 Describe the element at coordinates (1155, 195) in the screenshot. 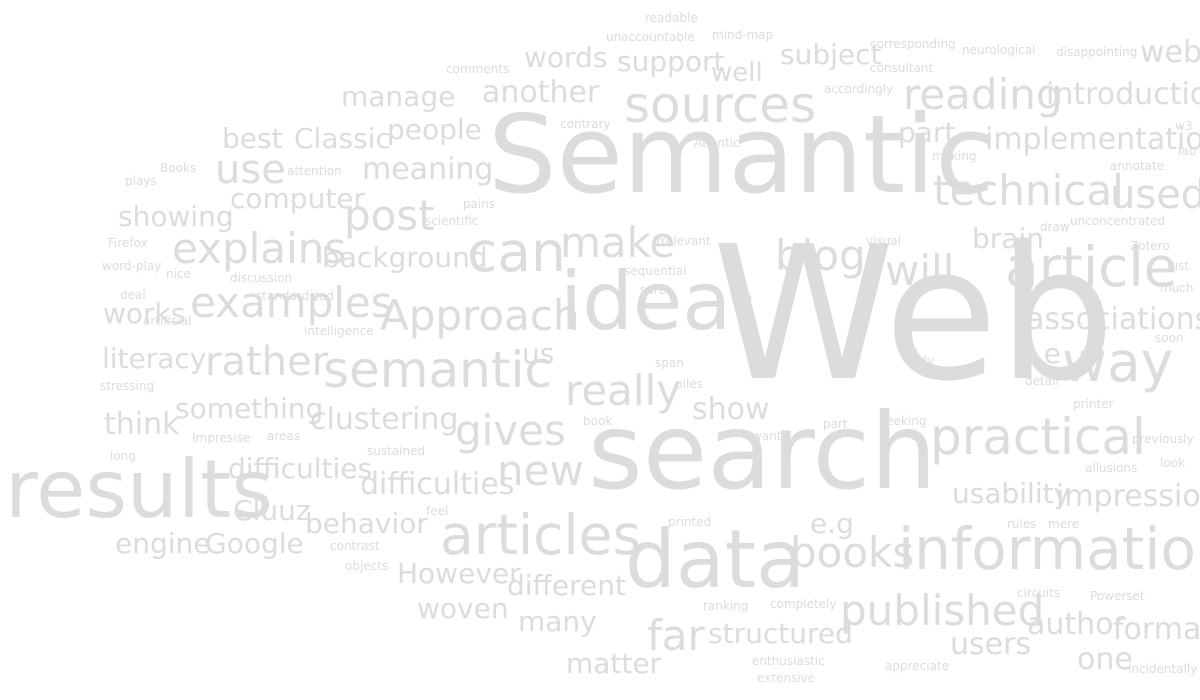

I see `word: used` at that location.